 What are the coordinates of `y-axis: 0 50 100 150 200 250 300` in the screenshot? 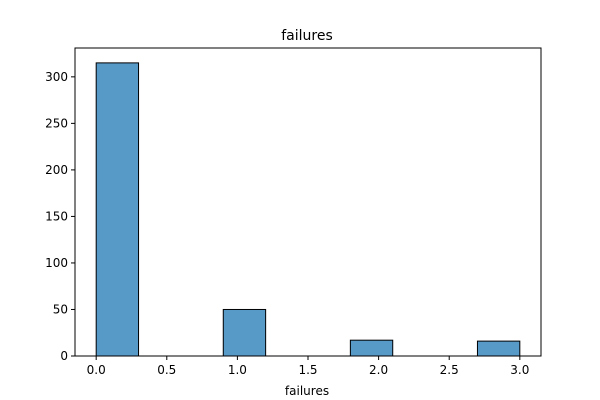 It's located at (60, 216).